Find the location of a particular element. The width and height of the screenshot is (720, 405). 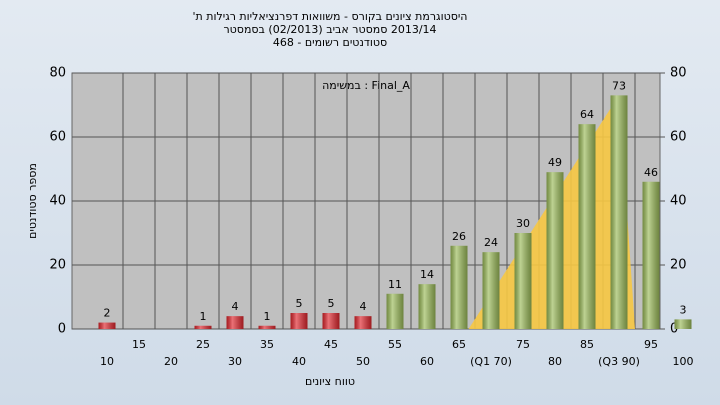

subtitle: סטודנטים רשומים - 468 is located at coordinates (330, 42).